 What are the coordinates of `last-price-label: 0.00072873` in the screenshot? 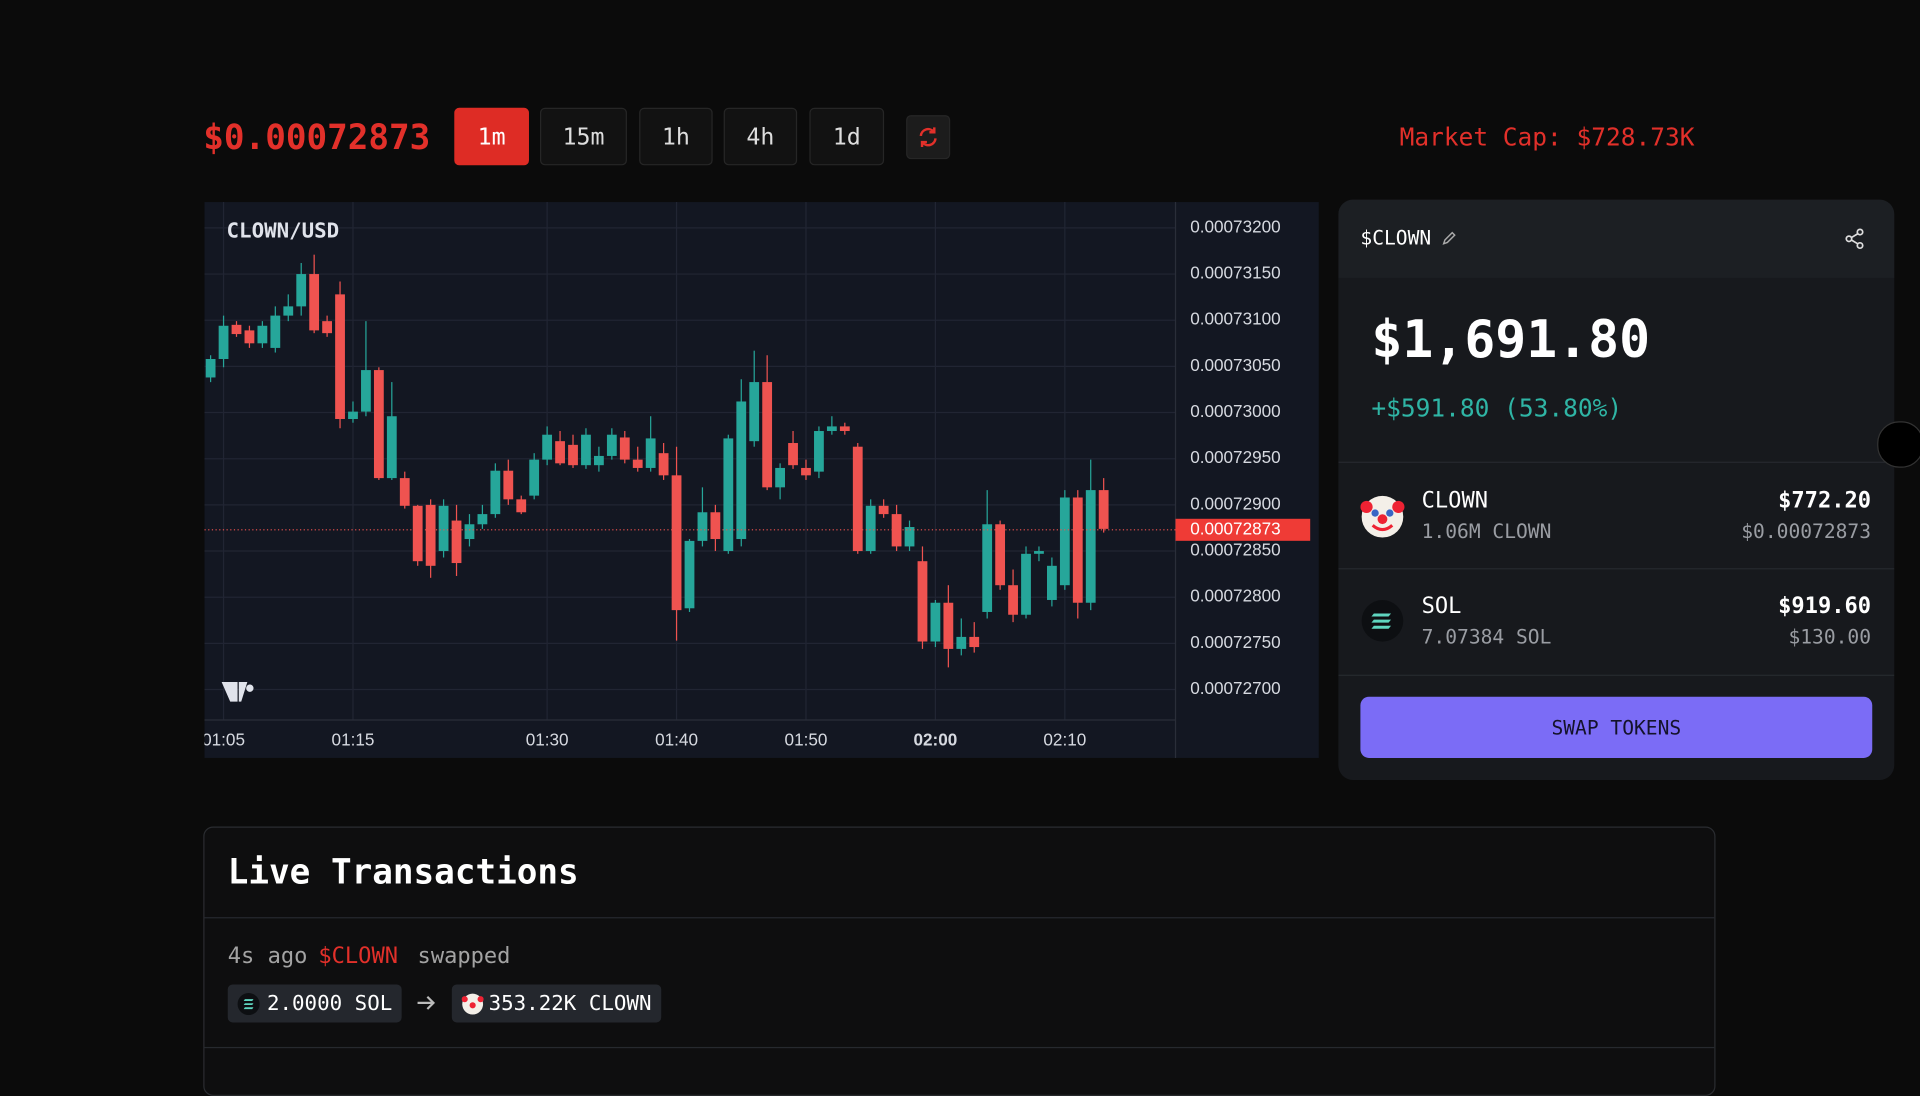 It's located at (1235, 528).